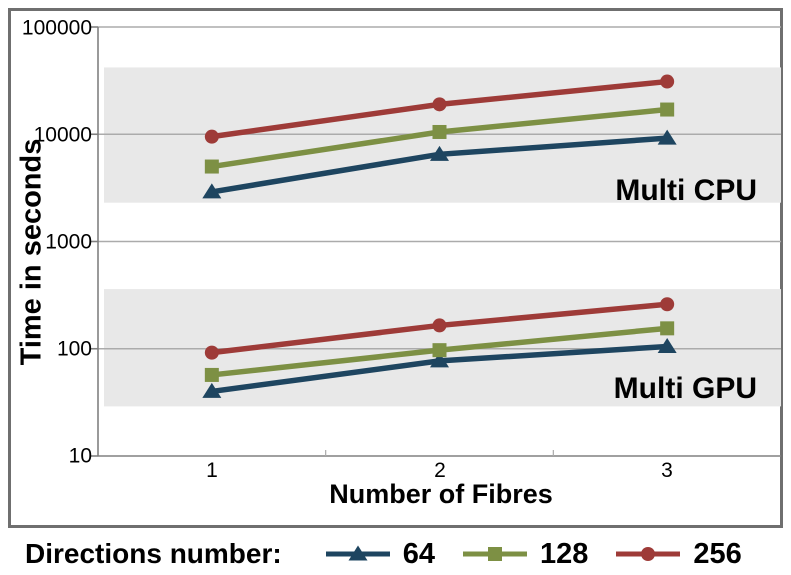 This screenshot has width=791, height=575. I want to click on legend-entry-64: 64, so click(380, 554).